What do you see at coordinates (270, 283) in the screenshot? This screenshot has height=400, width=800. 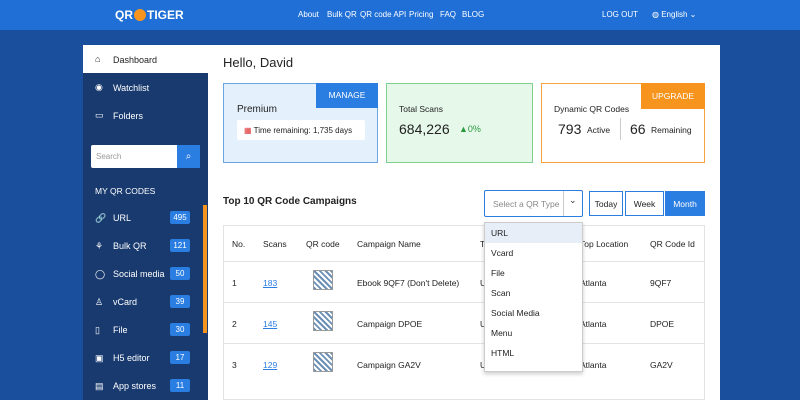 I see `table-cell: 183` at bounding box center [270, 283].